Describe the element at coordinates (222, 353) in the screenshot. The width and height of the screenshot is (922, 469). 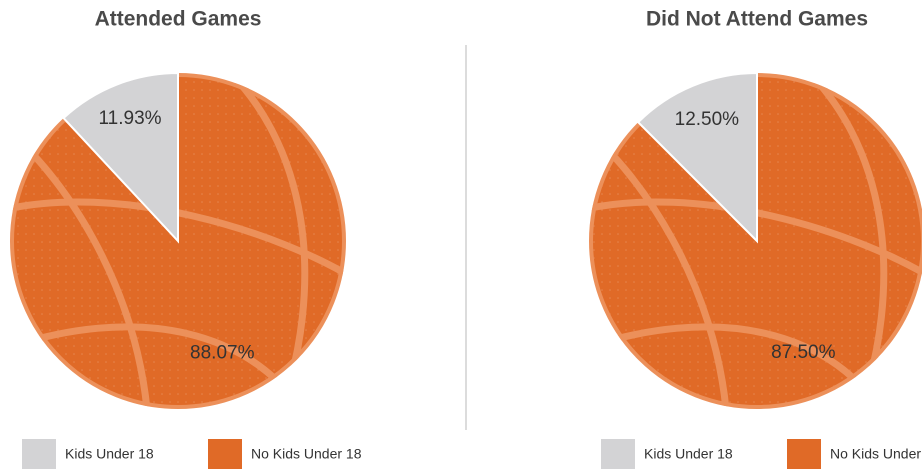
I see `value-label: 88.07%` at that location.